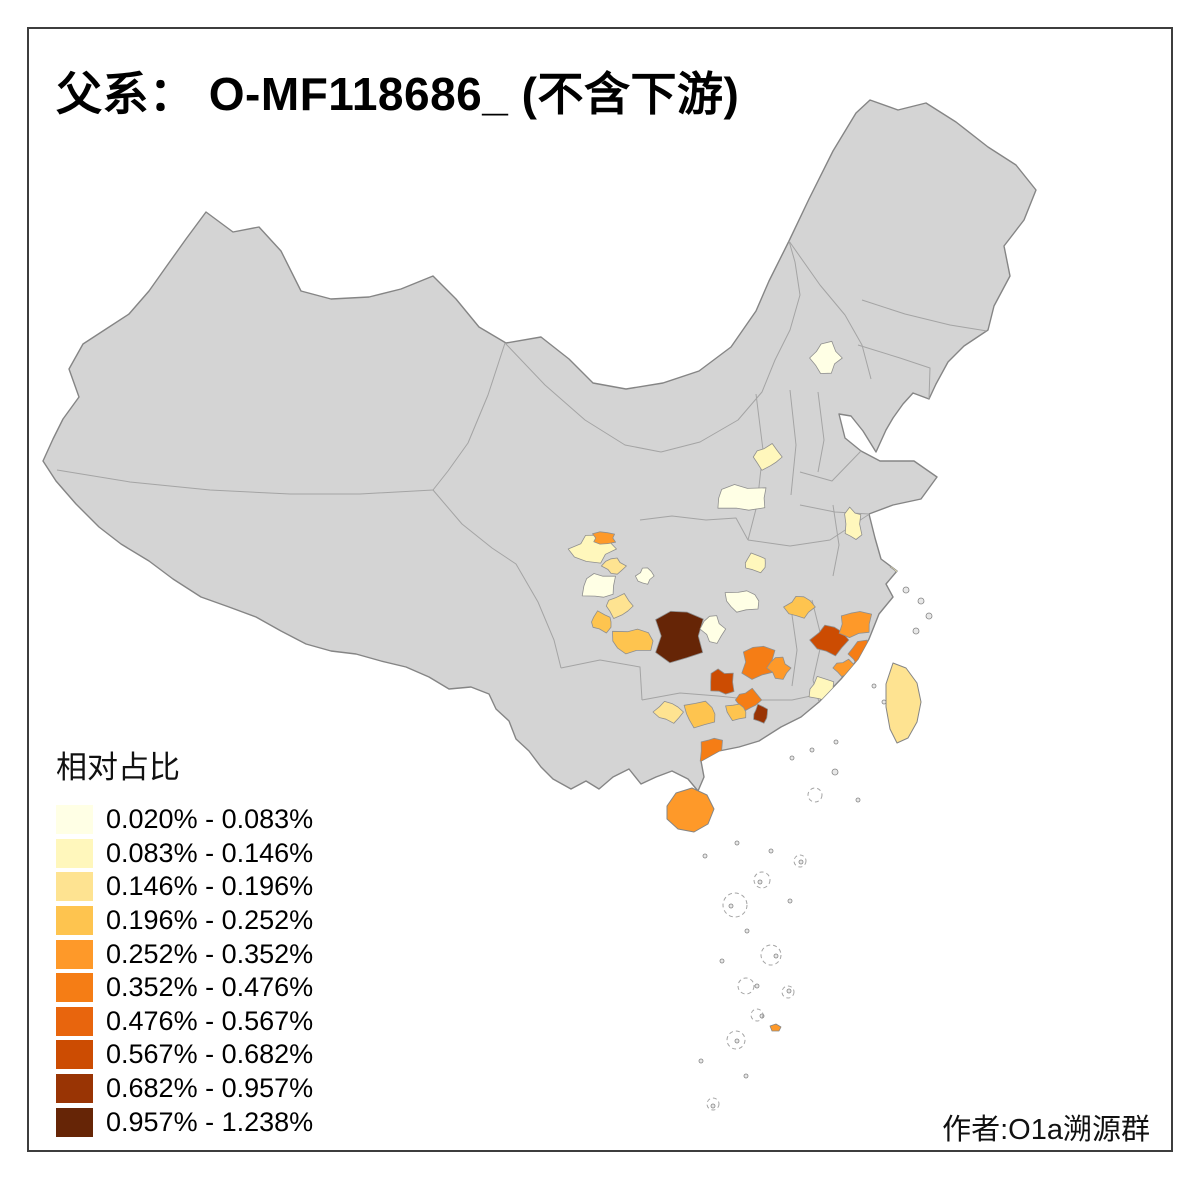  Describe the element at coordinates (210, 987) in the screenshot. I see `legend-range-label: 0.352% - 0.476%` at that location.